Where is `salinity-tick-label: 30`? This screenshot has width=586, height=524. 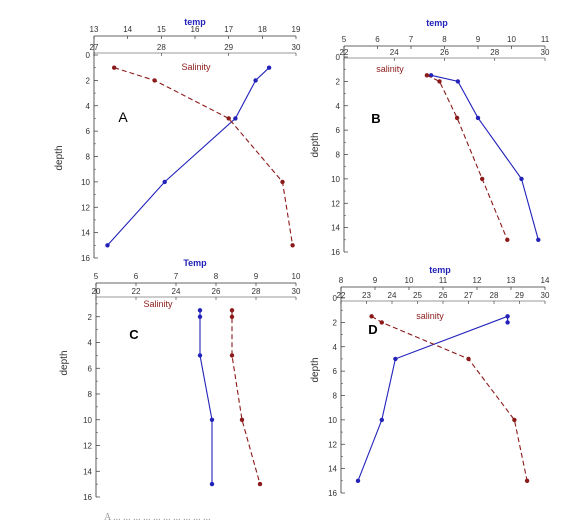
salinity-tick-label: 30 is located at coordinates (296, 47).